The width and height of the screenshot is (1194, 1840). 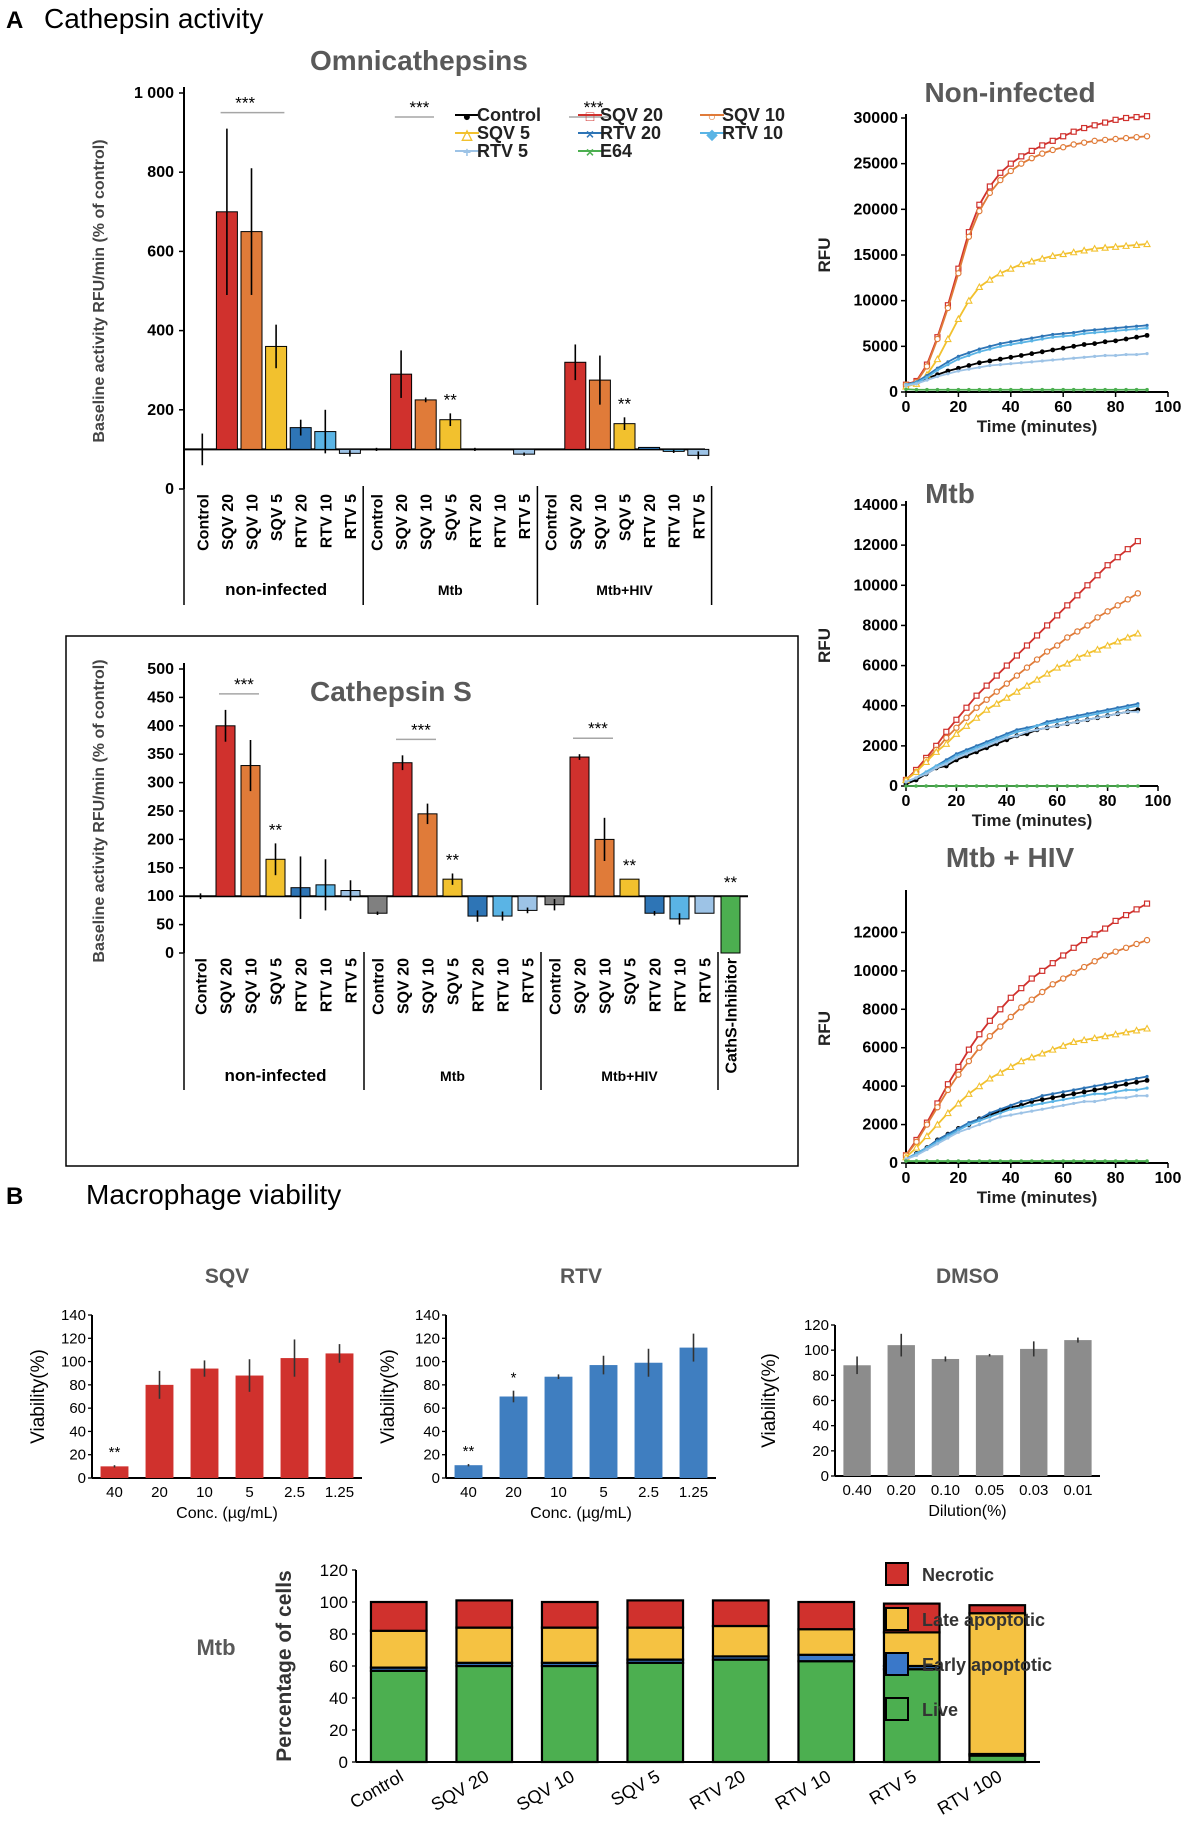 I want to click on via_dmso-ytick-label: 40, so click(x=820, y=1426).